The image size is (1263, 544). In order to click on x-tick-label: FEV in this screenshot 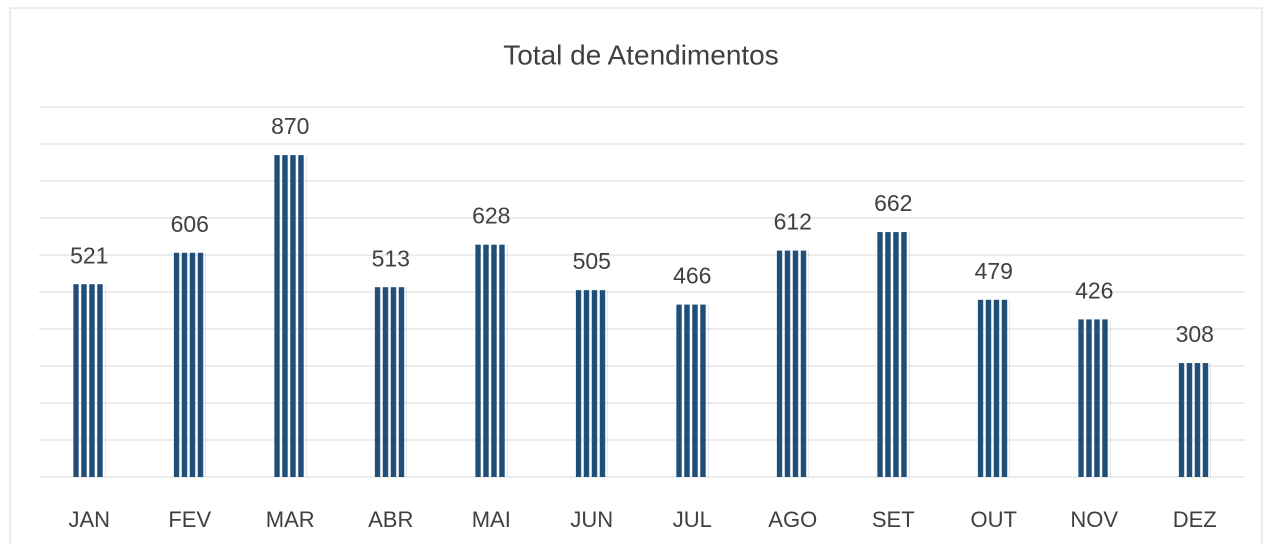, I will do `click(189, 519)`.